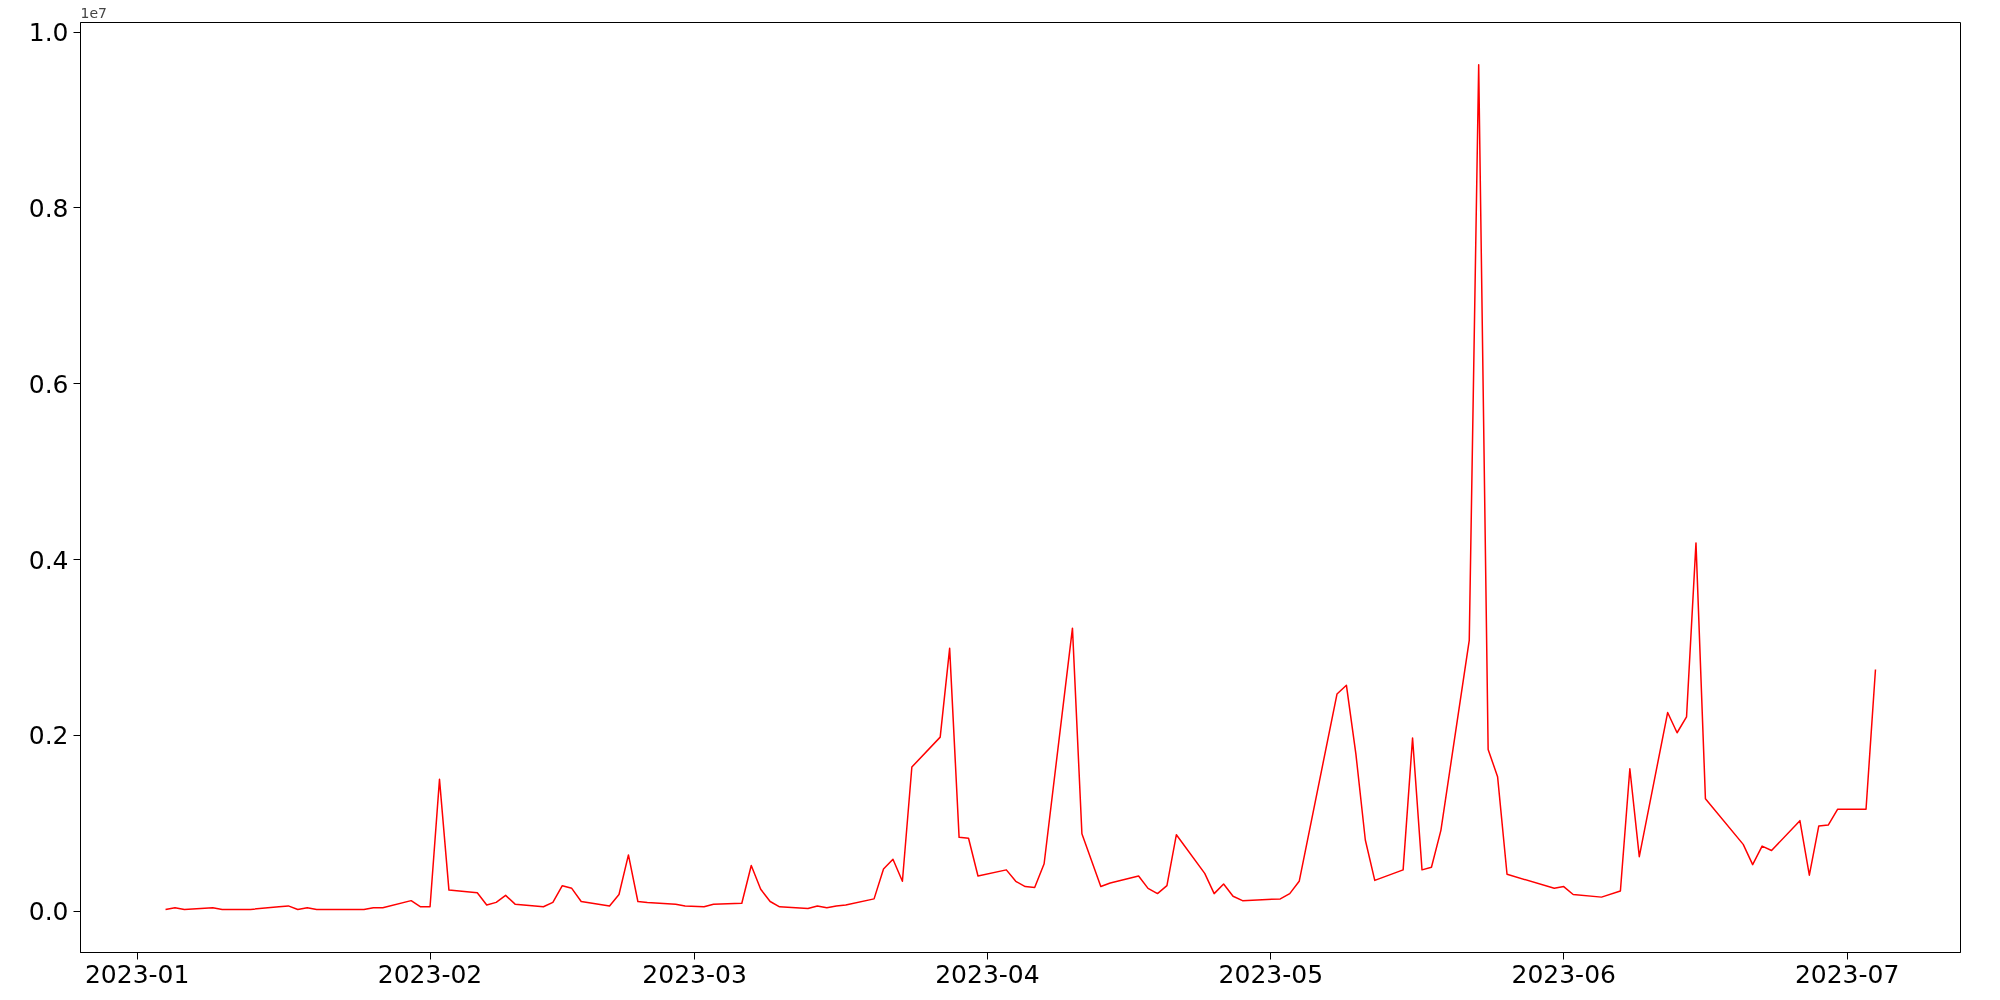 The width and height of the screenshot is (2000, 1000). Describe the element at coordinates (987, 974) in the screenshot. I see `x-tick-label: 2023-04` at that location.